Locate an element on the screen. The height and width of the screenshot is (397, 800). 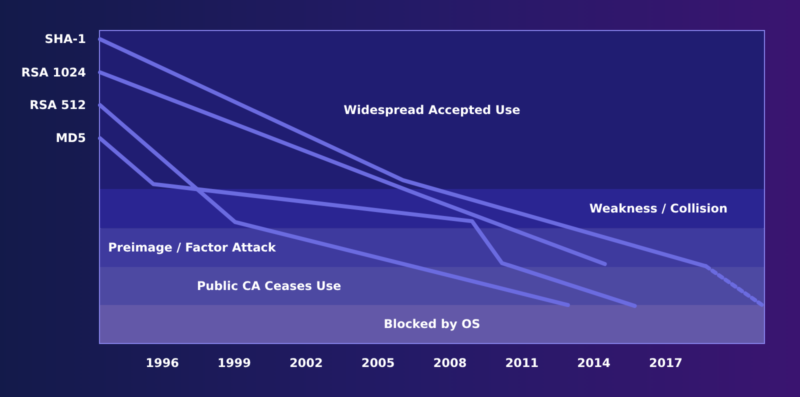
x-tick-label: 2008 is located at coordinates (450, 363).